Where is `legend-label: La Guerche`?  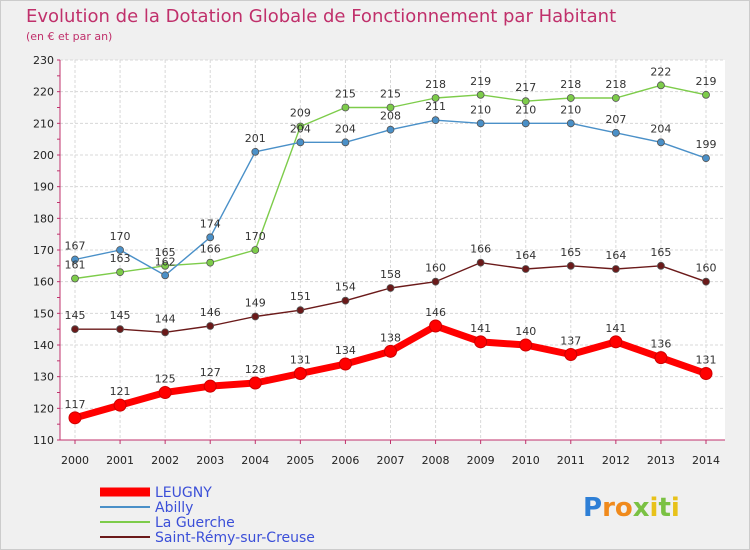 legend-label: La Guerche is located at coordinates (195, 523).